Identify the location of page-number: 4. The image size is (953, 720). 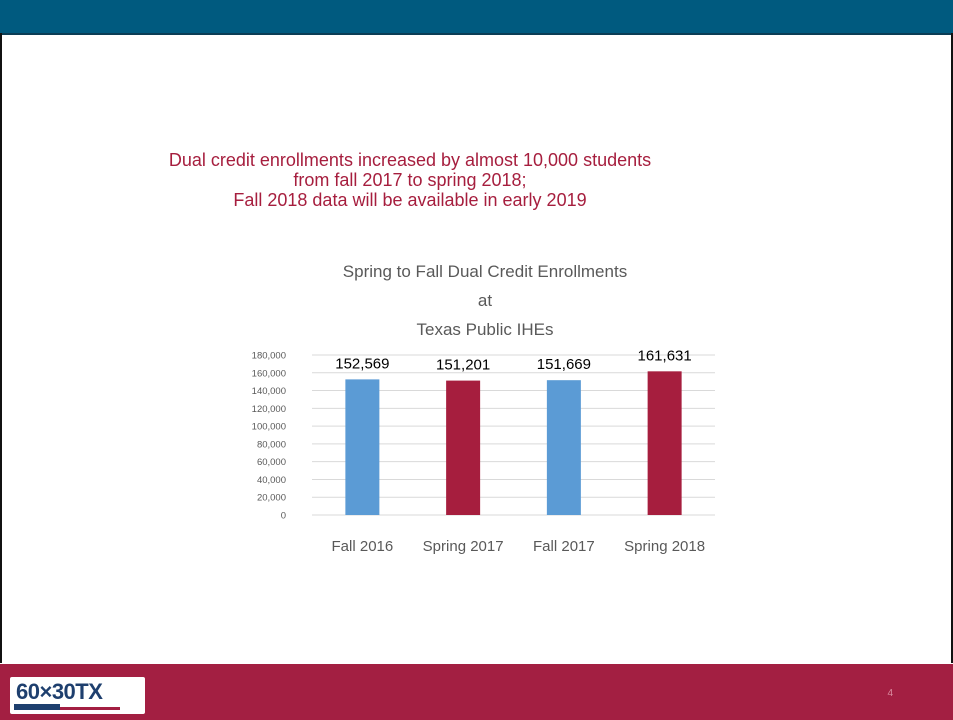
(890, 693).